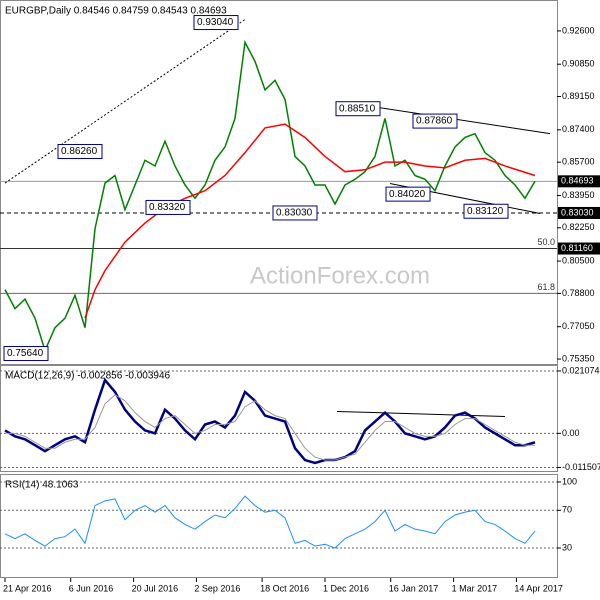 Image resolution: width=600 pixels, height=600 pixels. What do you see at coordinates (27, 588) in the screenshot?
I see `x-tick-label: 21 Apr 2016` at bounding box center [27, 588].